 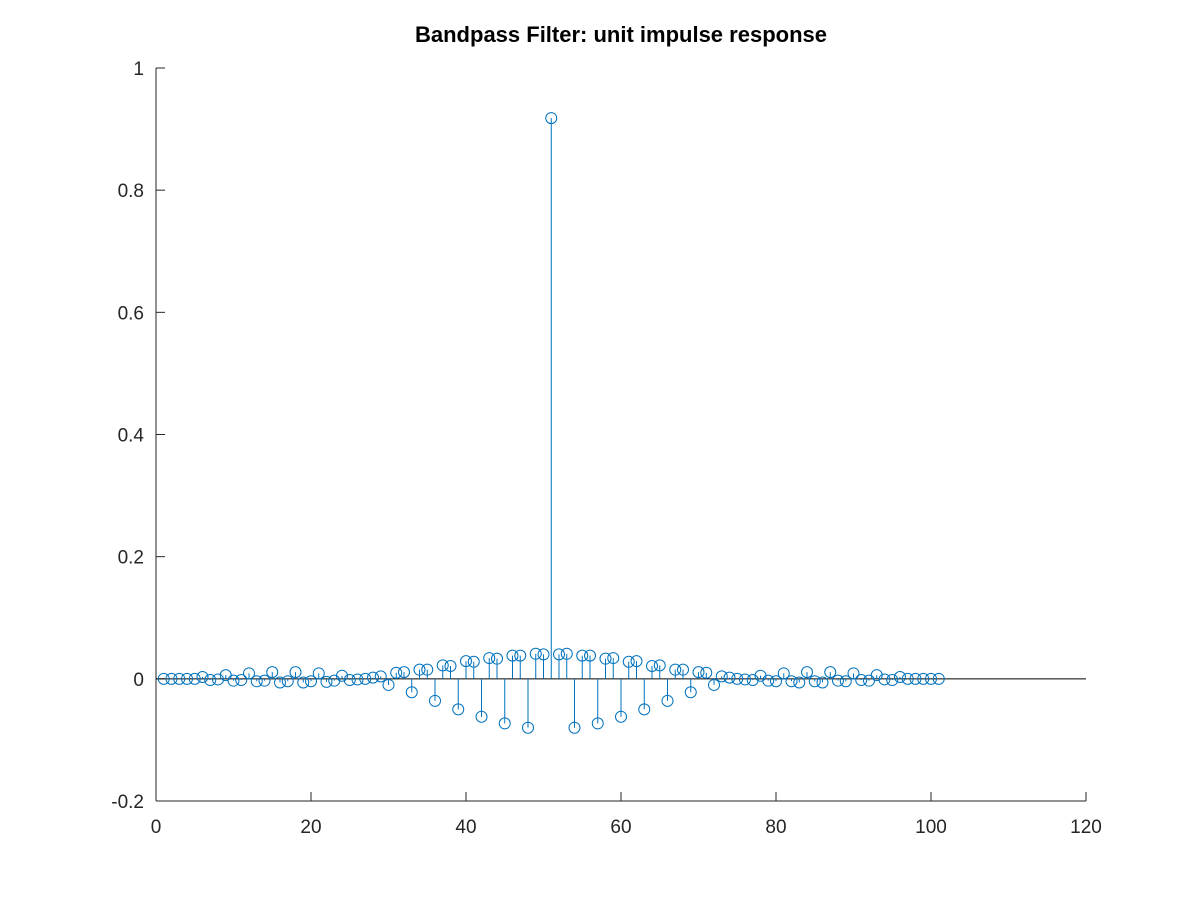 What do you see at coordinates (131, 558) in the screenshot?
I see `y-tick-label: 0.2` at bounding box center [131, 558].